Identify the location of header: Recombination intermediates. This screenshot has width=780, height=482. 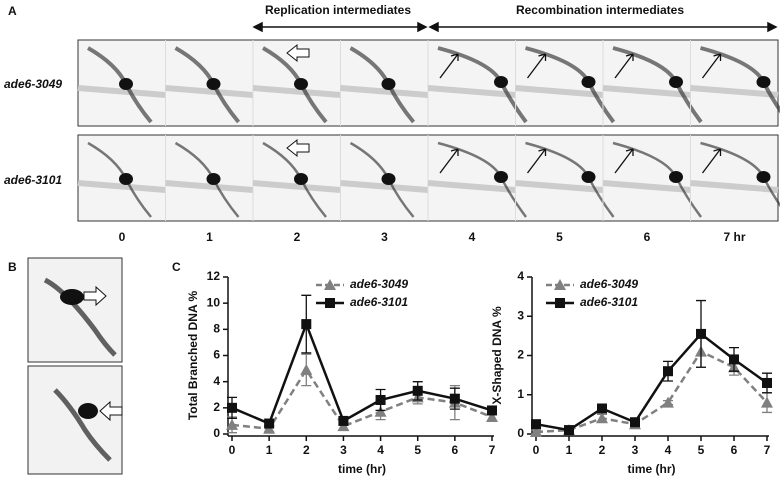
(600, 10).